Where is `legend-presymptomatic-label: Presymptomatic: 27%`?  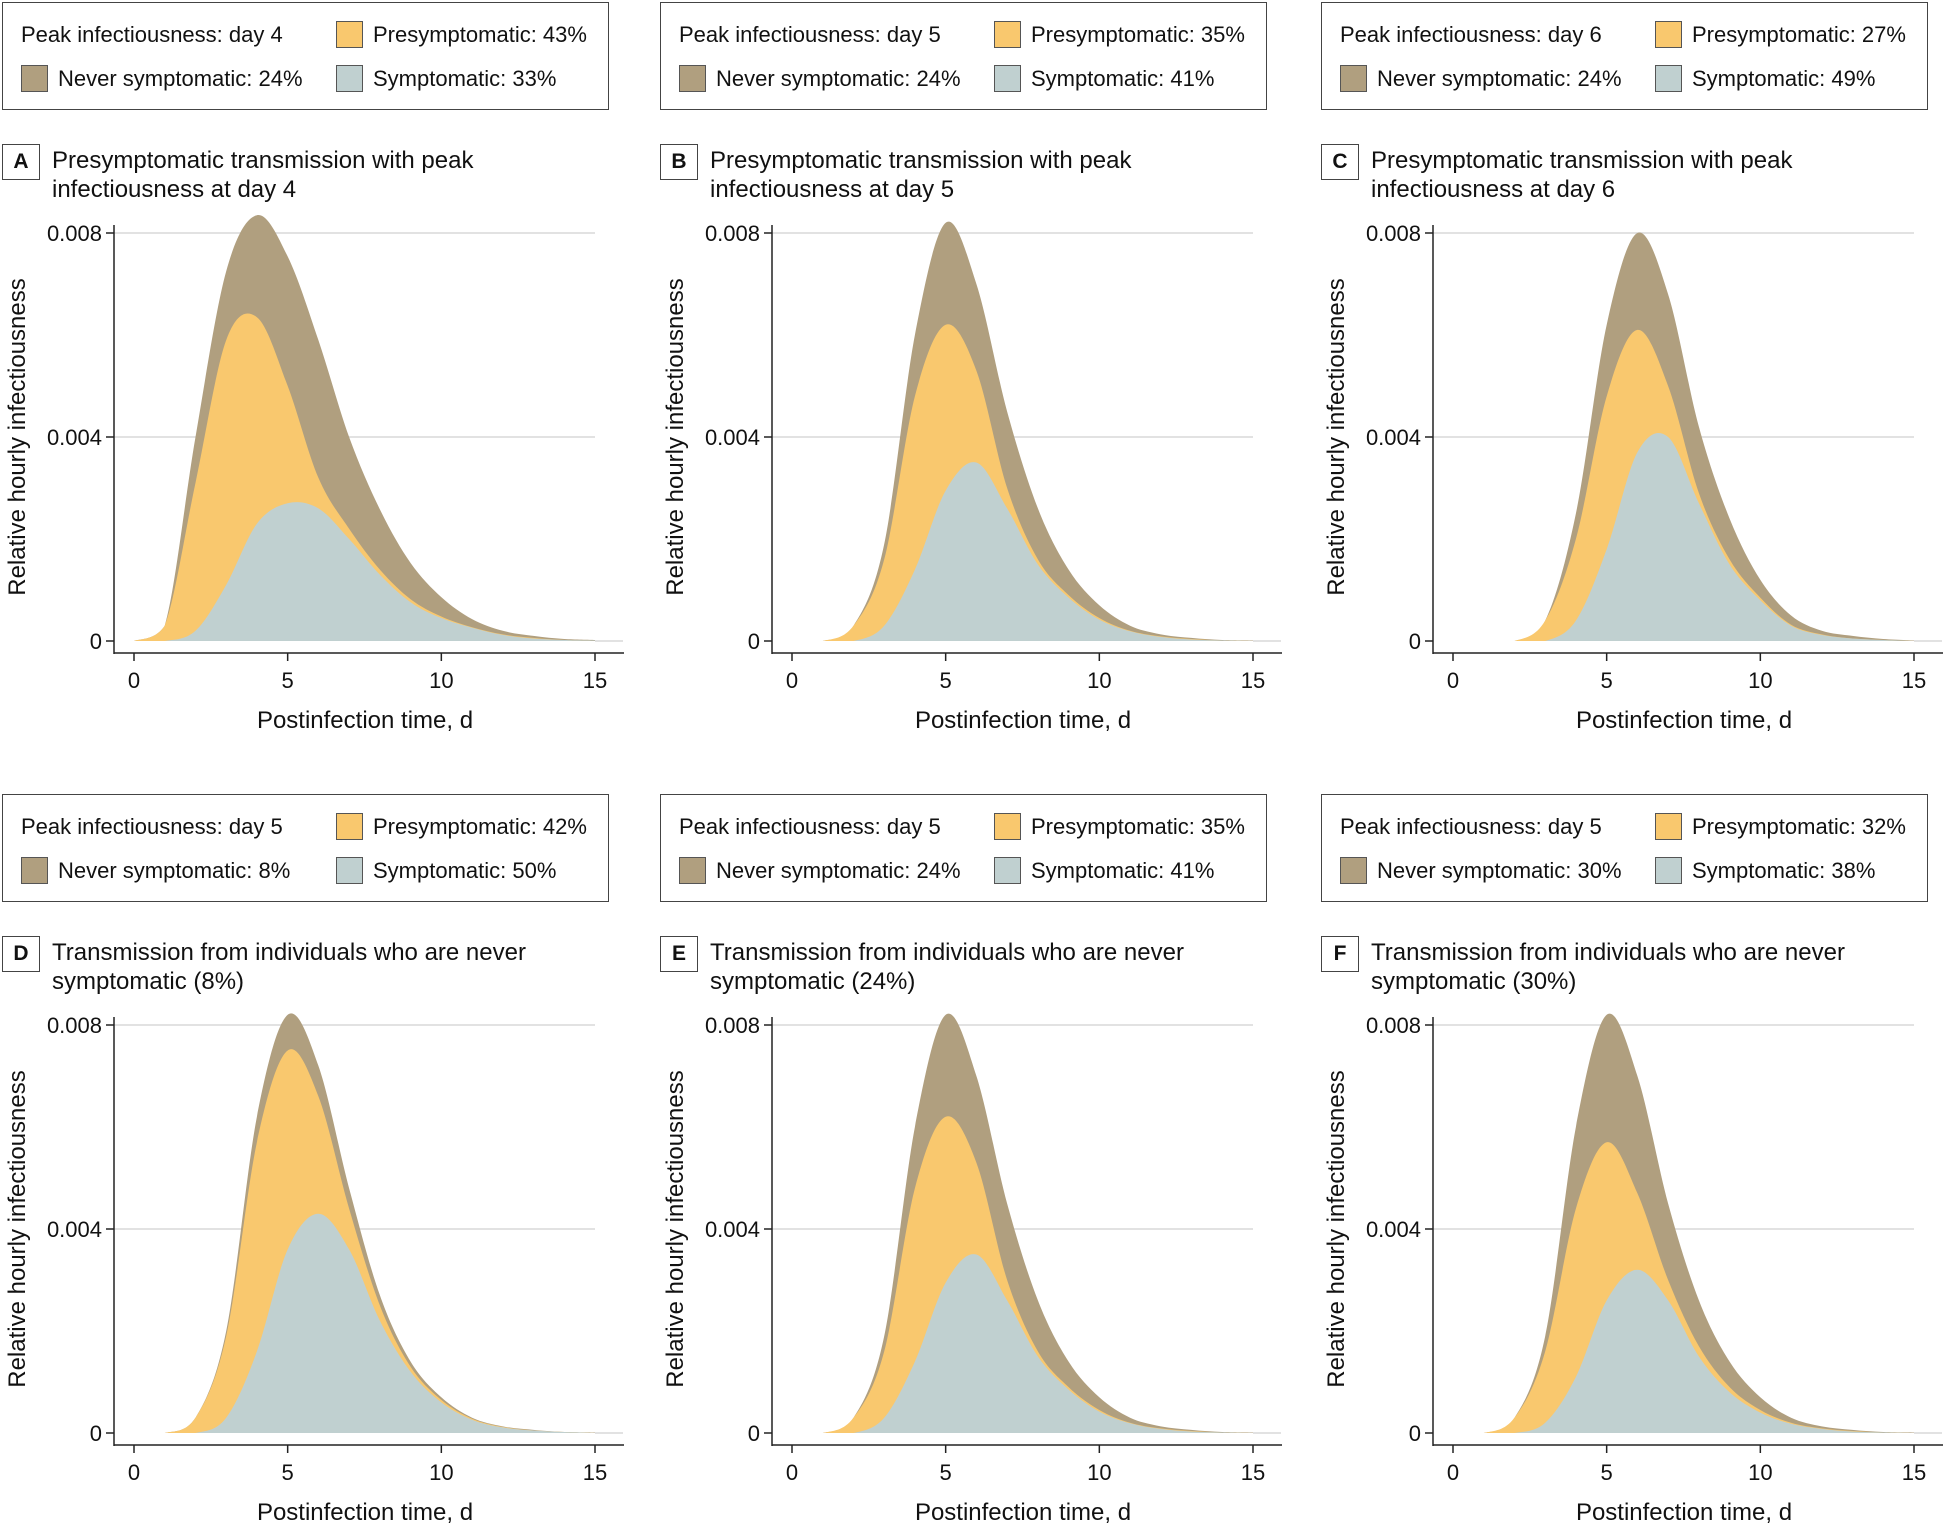
legend-presymptomatic-label: Presymptomatic: 27% is located at coordinates (1799, 34).